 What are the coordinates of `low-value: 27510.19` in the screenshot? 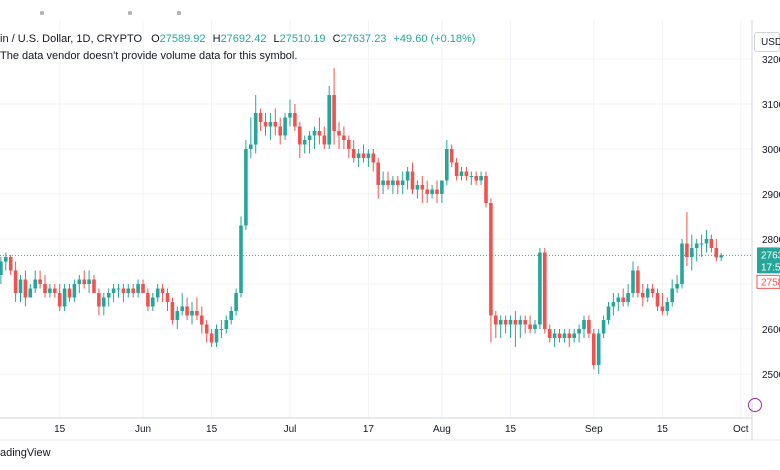 It's located at (302, 39).